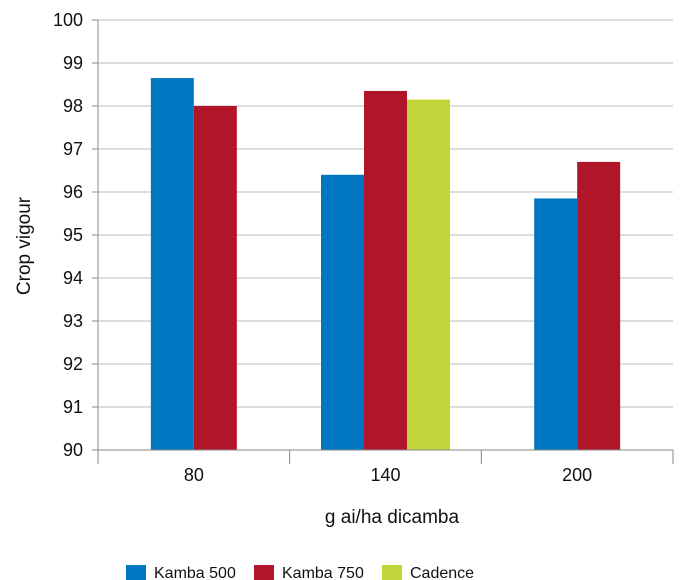  I want to click on y-tick-label: 93, so click(73, 321).